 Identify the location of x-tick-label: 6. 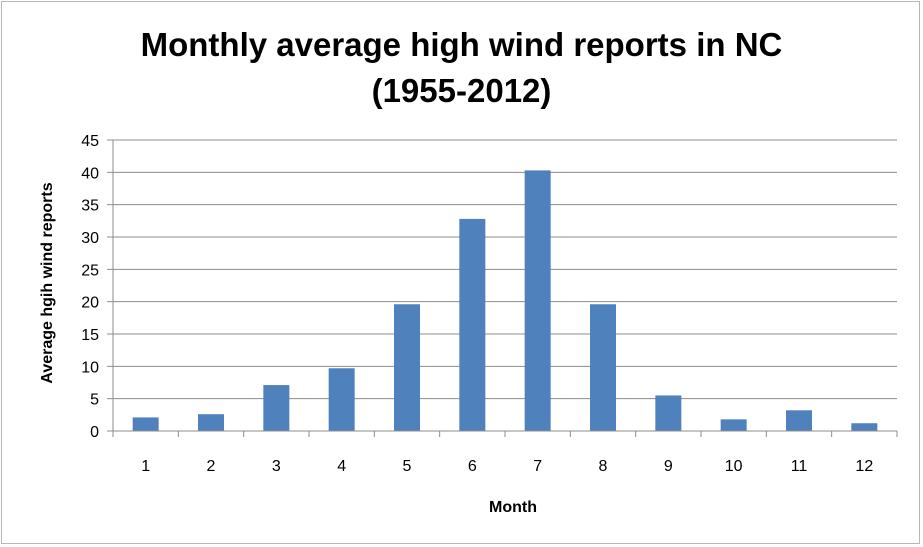
(472, 466).